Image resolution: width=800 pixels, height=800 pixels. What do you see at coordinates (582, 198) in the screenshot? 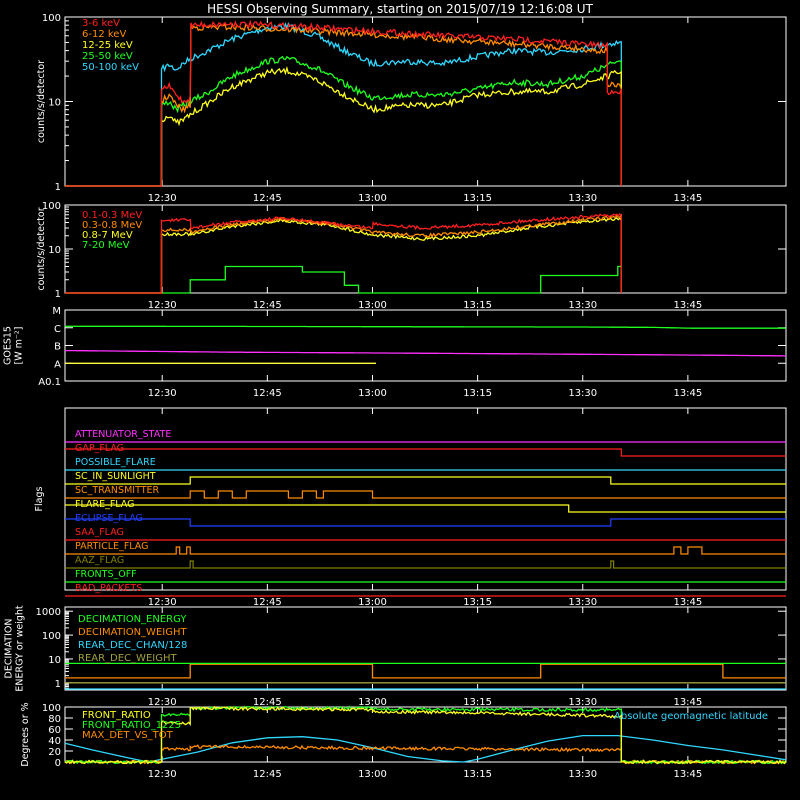
I see `hxr-panel-xtick-label-4: 13:30` at bounding box center [582, 198].